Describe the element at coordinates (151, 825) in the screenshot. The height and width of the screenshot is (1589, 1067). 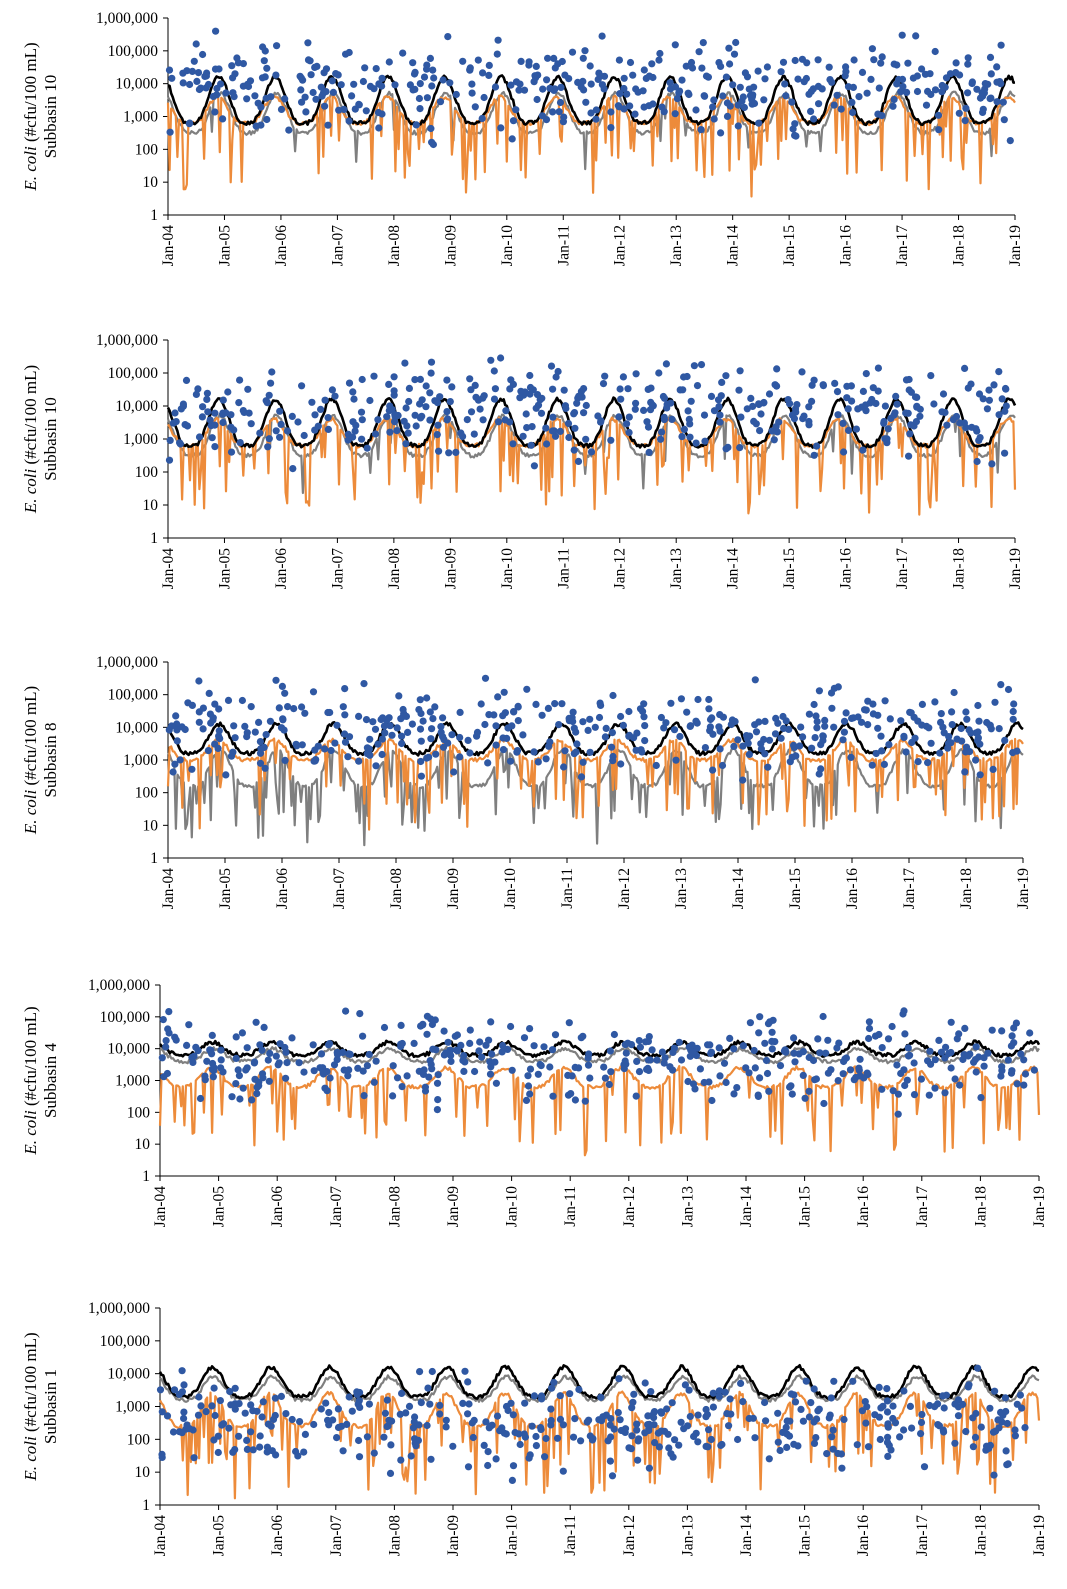
I see `y-tick-label: 10` at that location.